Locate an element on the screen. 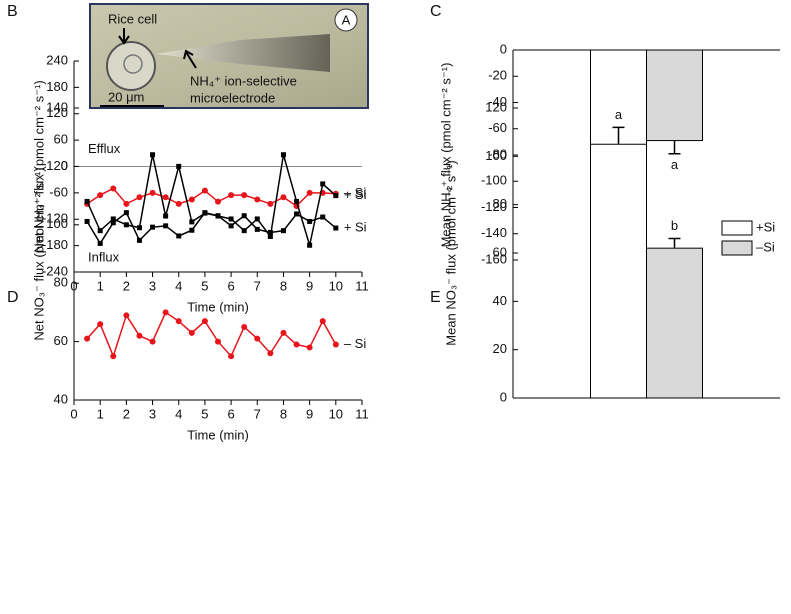 This screenshot has height=614, width=791. x-tick-label: 1 is located at coordinates (100, 285).